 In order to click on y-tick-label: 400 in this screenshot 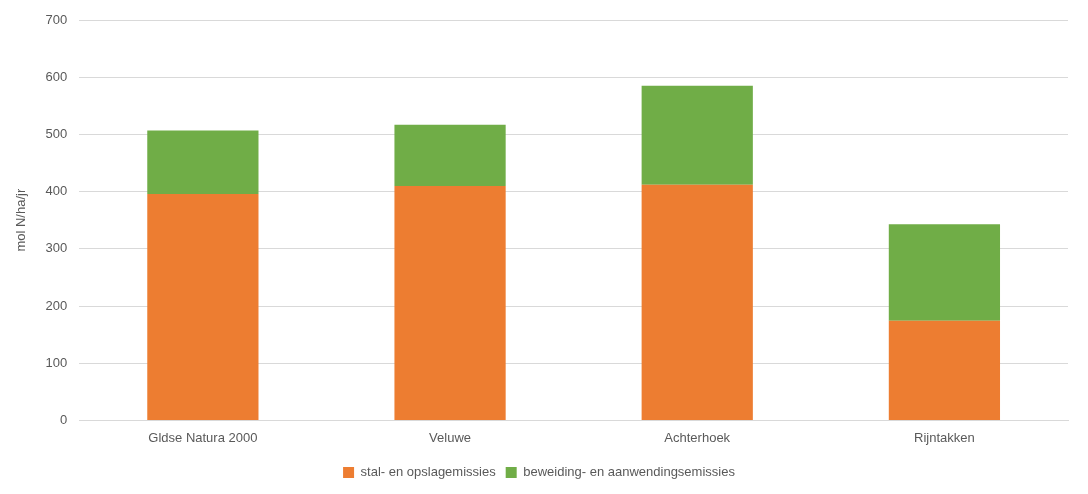, I will do `click(56, 191)`.